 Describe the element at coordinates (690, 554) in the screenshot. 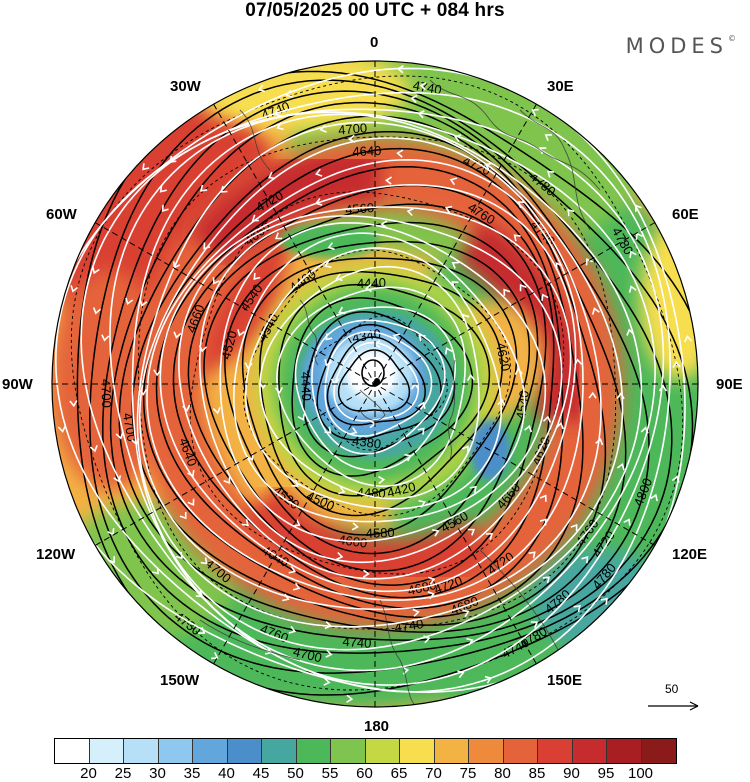

I see `lon-label-120e: 120E` at that location.